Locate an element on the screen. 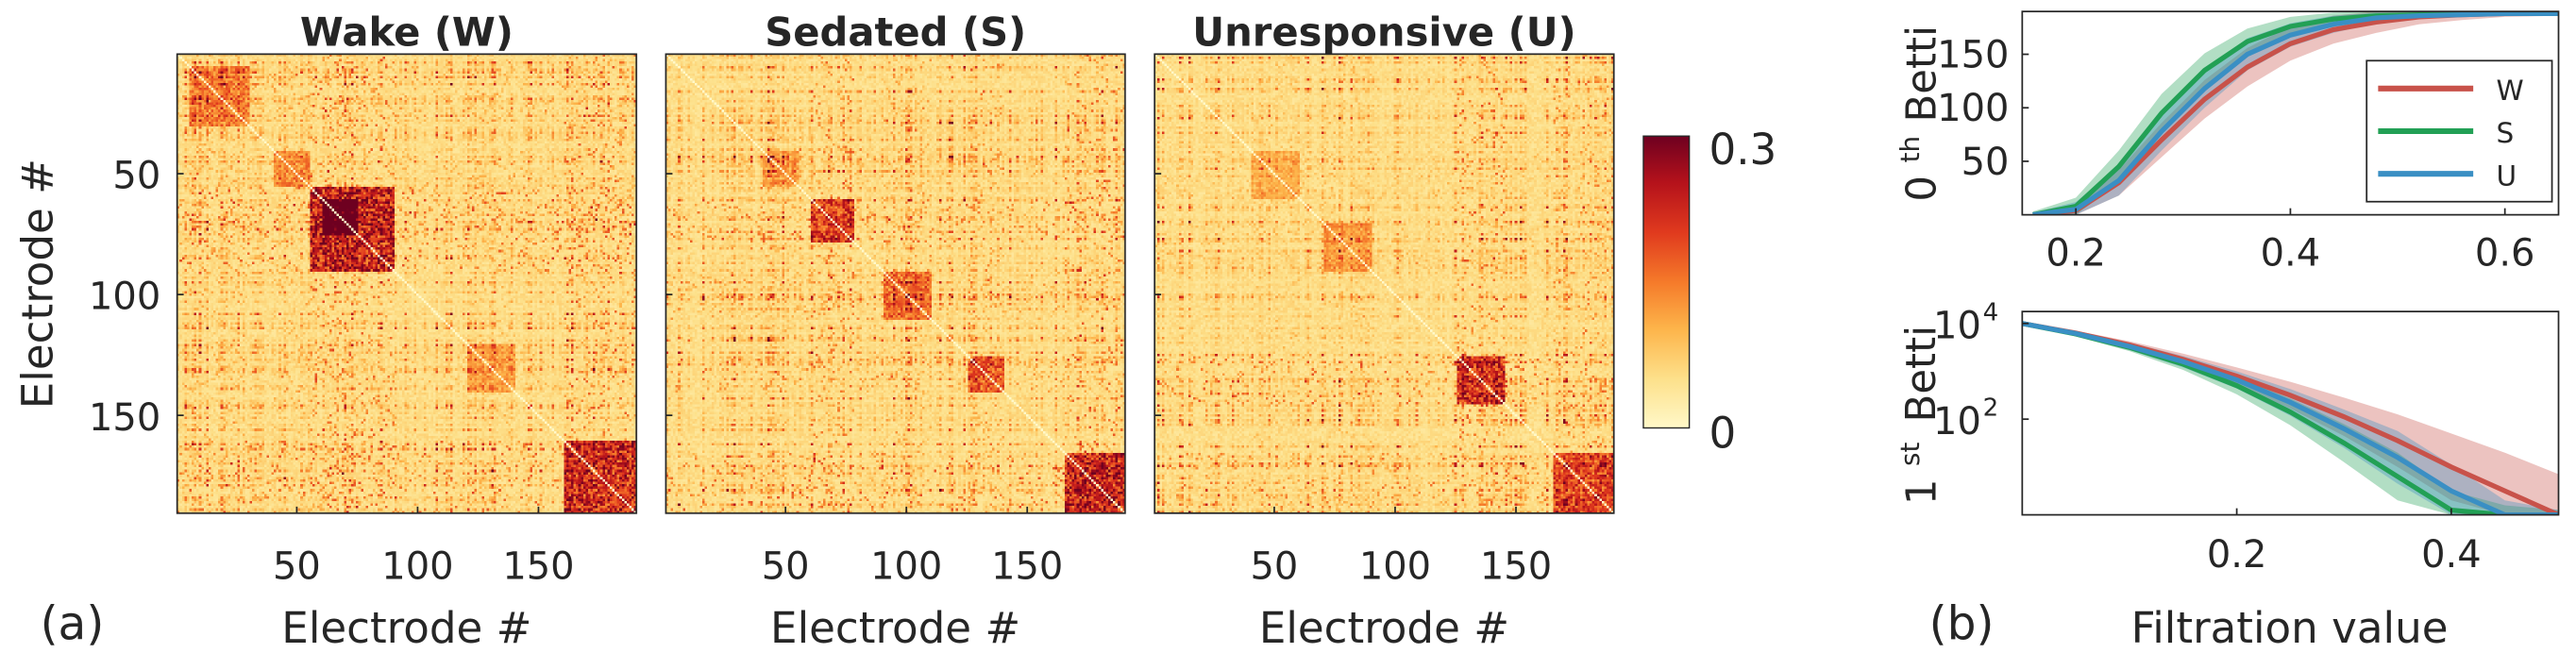 The width and height of the screenshot is (2576, 653). betti1-ylabel-main: 1 is located at coordinates (1921, 491).